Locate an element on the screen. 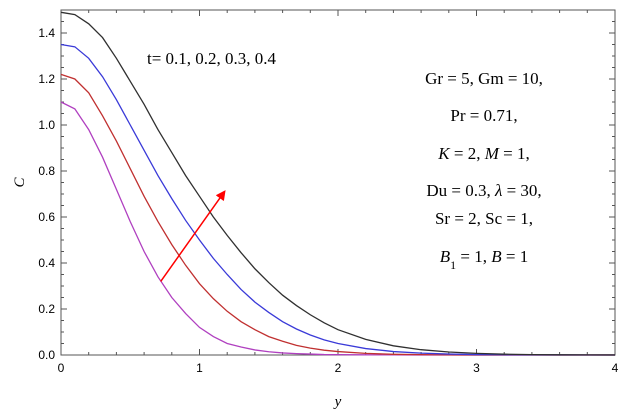  y-tick-label: 1.4 is located at coordinates (46, 33).